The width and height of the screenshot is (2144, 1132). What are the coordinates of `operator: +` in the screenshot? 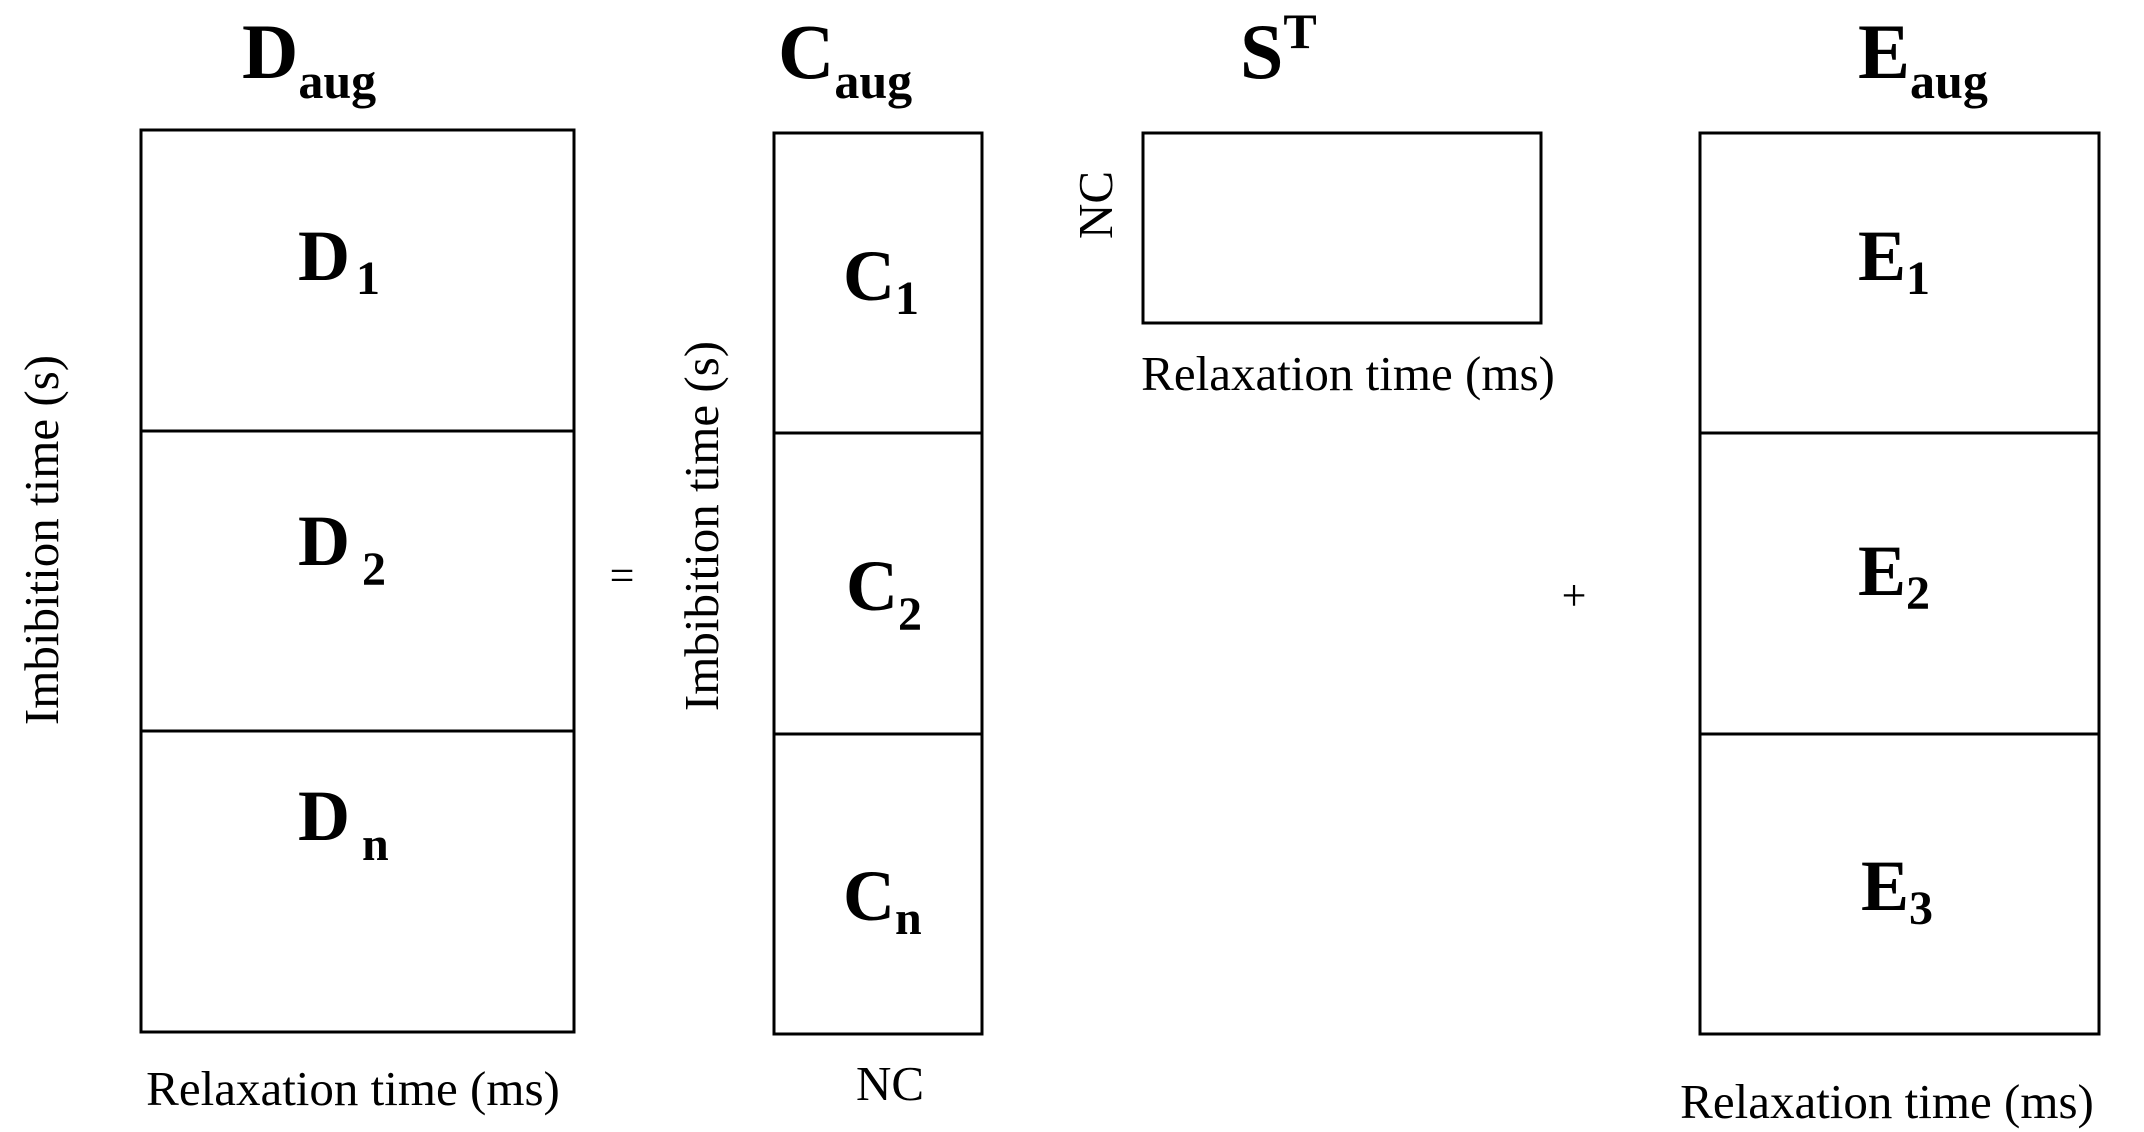 It's located at (1574, 595).